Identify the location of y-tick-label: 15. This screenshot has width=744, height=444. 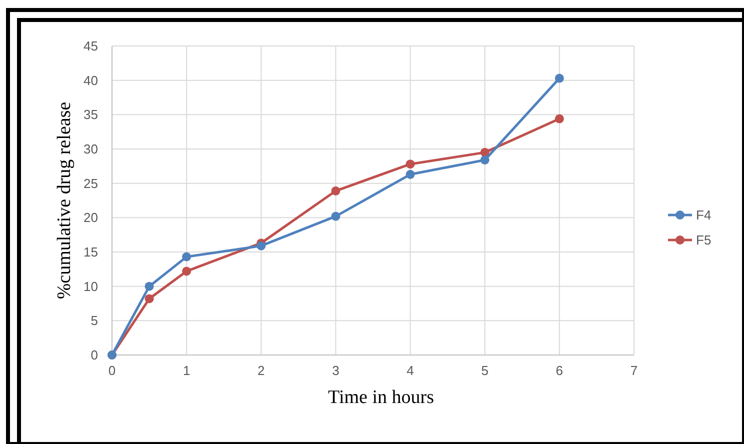
(91, 252).